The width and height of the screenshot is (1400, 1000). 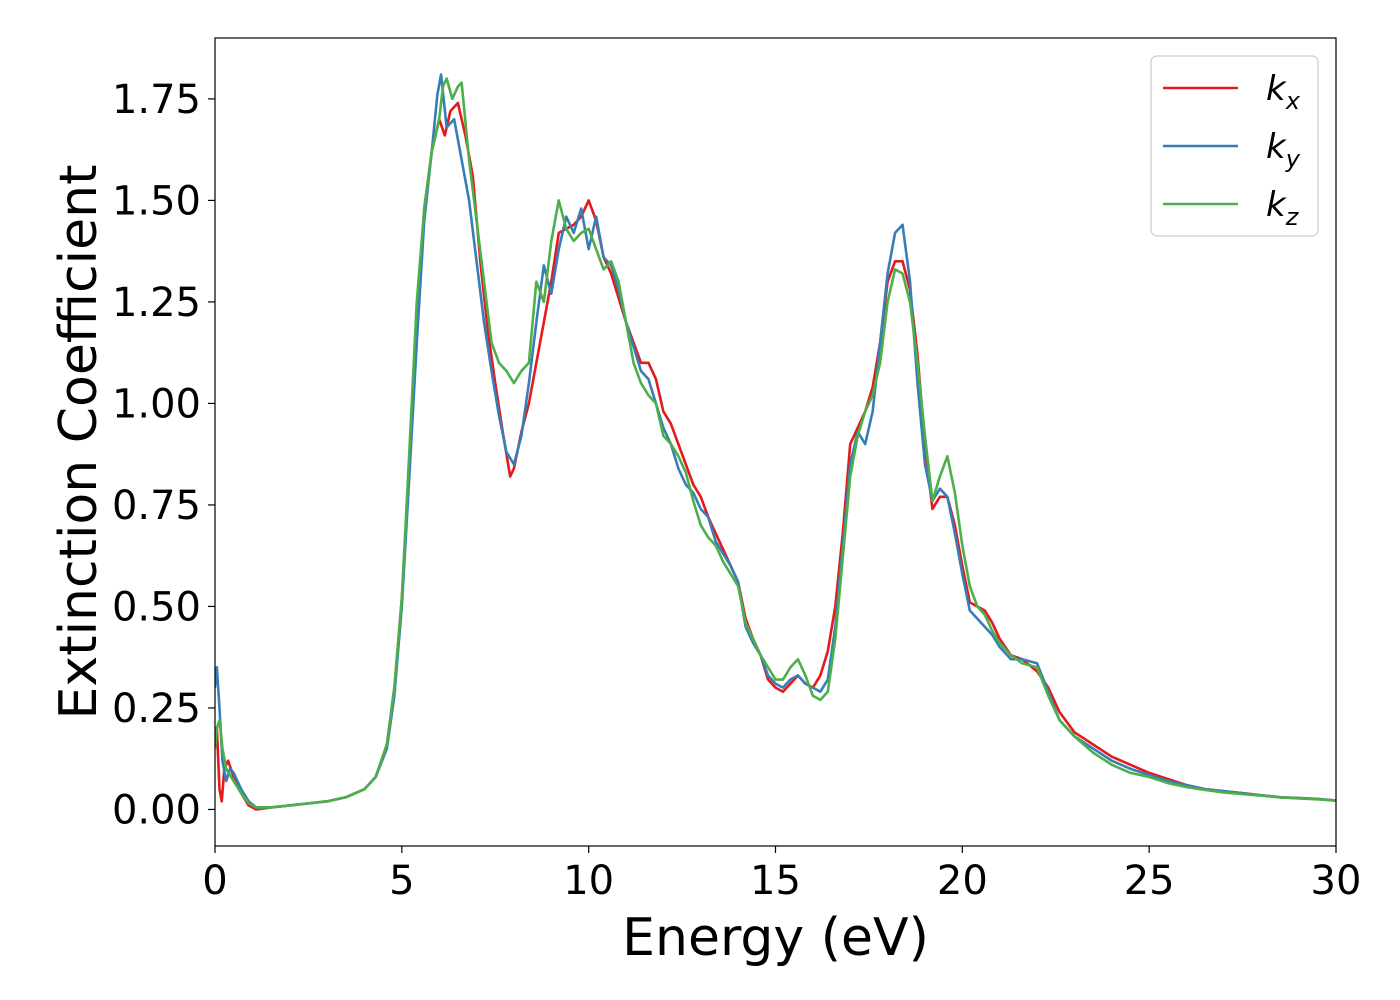 I want to click on legend-label-x: kx, so click(x=1283, y=92).